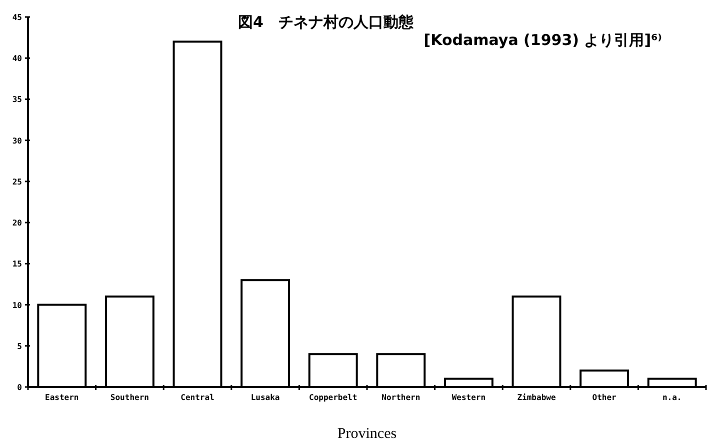  I want to click on x-tick-label: Northern, so click(401, 397).